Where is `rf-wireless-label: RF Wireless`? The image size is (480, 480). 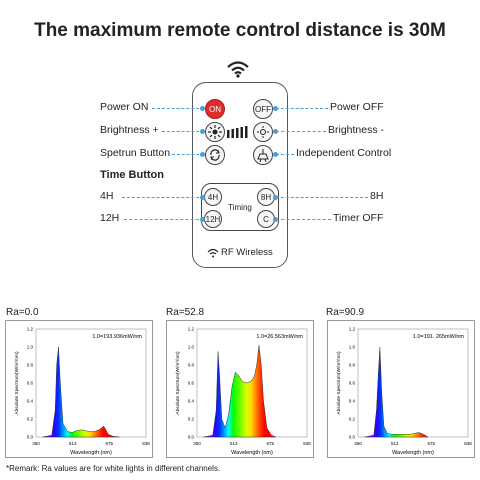 rf-wireless-label: RF Wireless is located at coordinates (247, 252).